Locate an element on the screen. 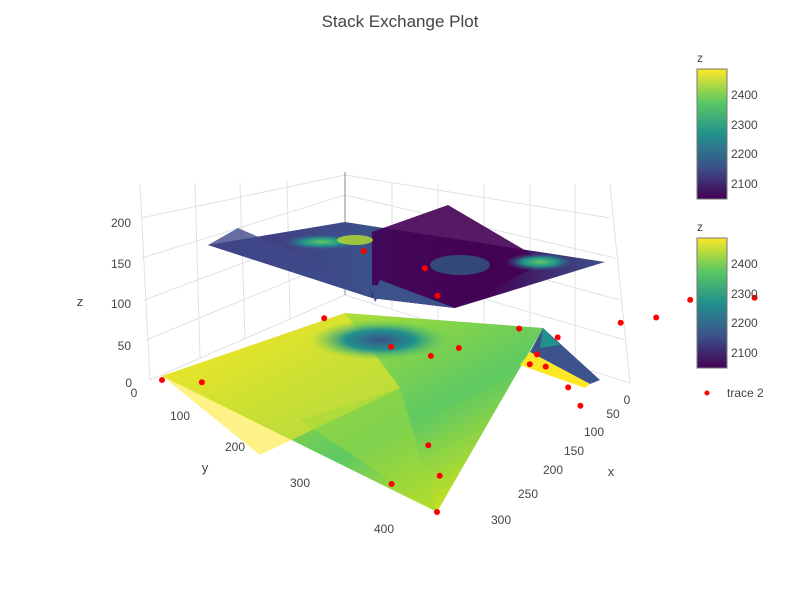  z-tick-label: 50 is located at coordinates (125, 346).